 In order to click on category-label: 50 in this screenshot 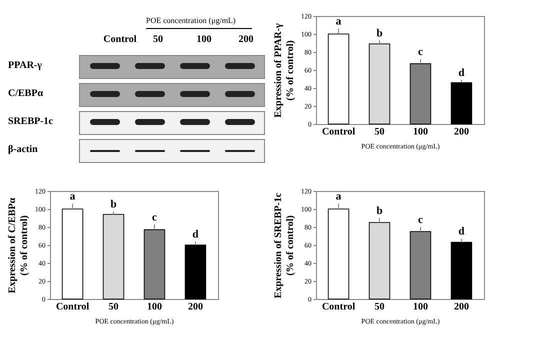, I will do `click(158, 39)`.